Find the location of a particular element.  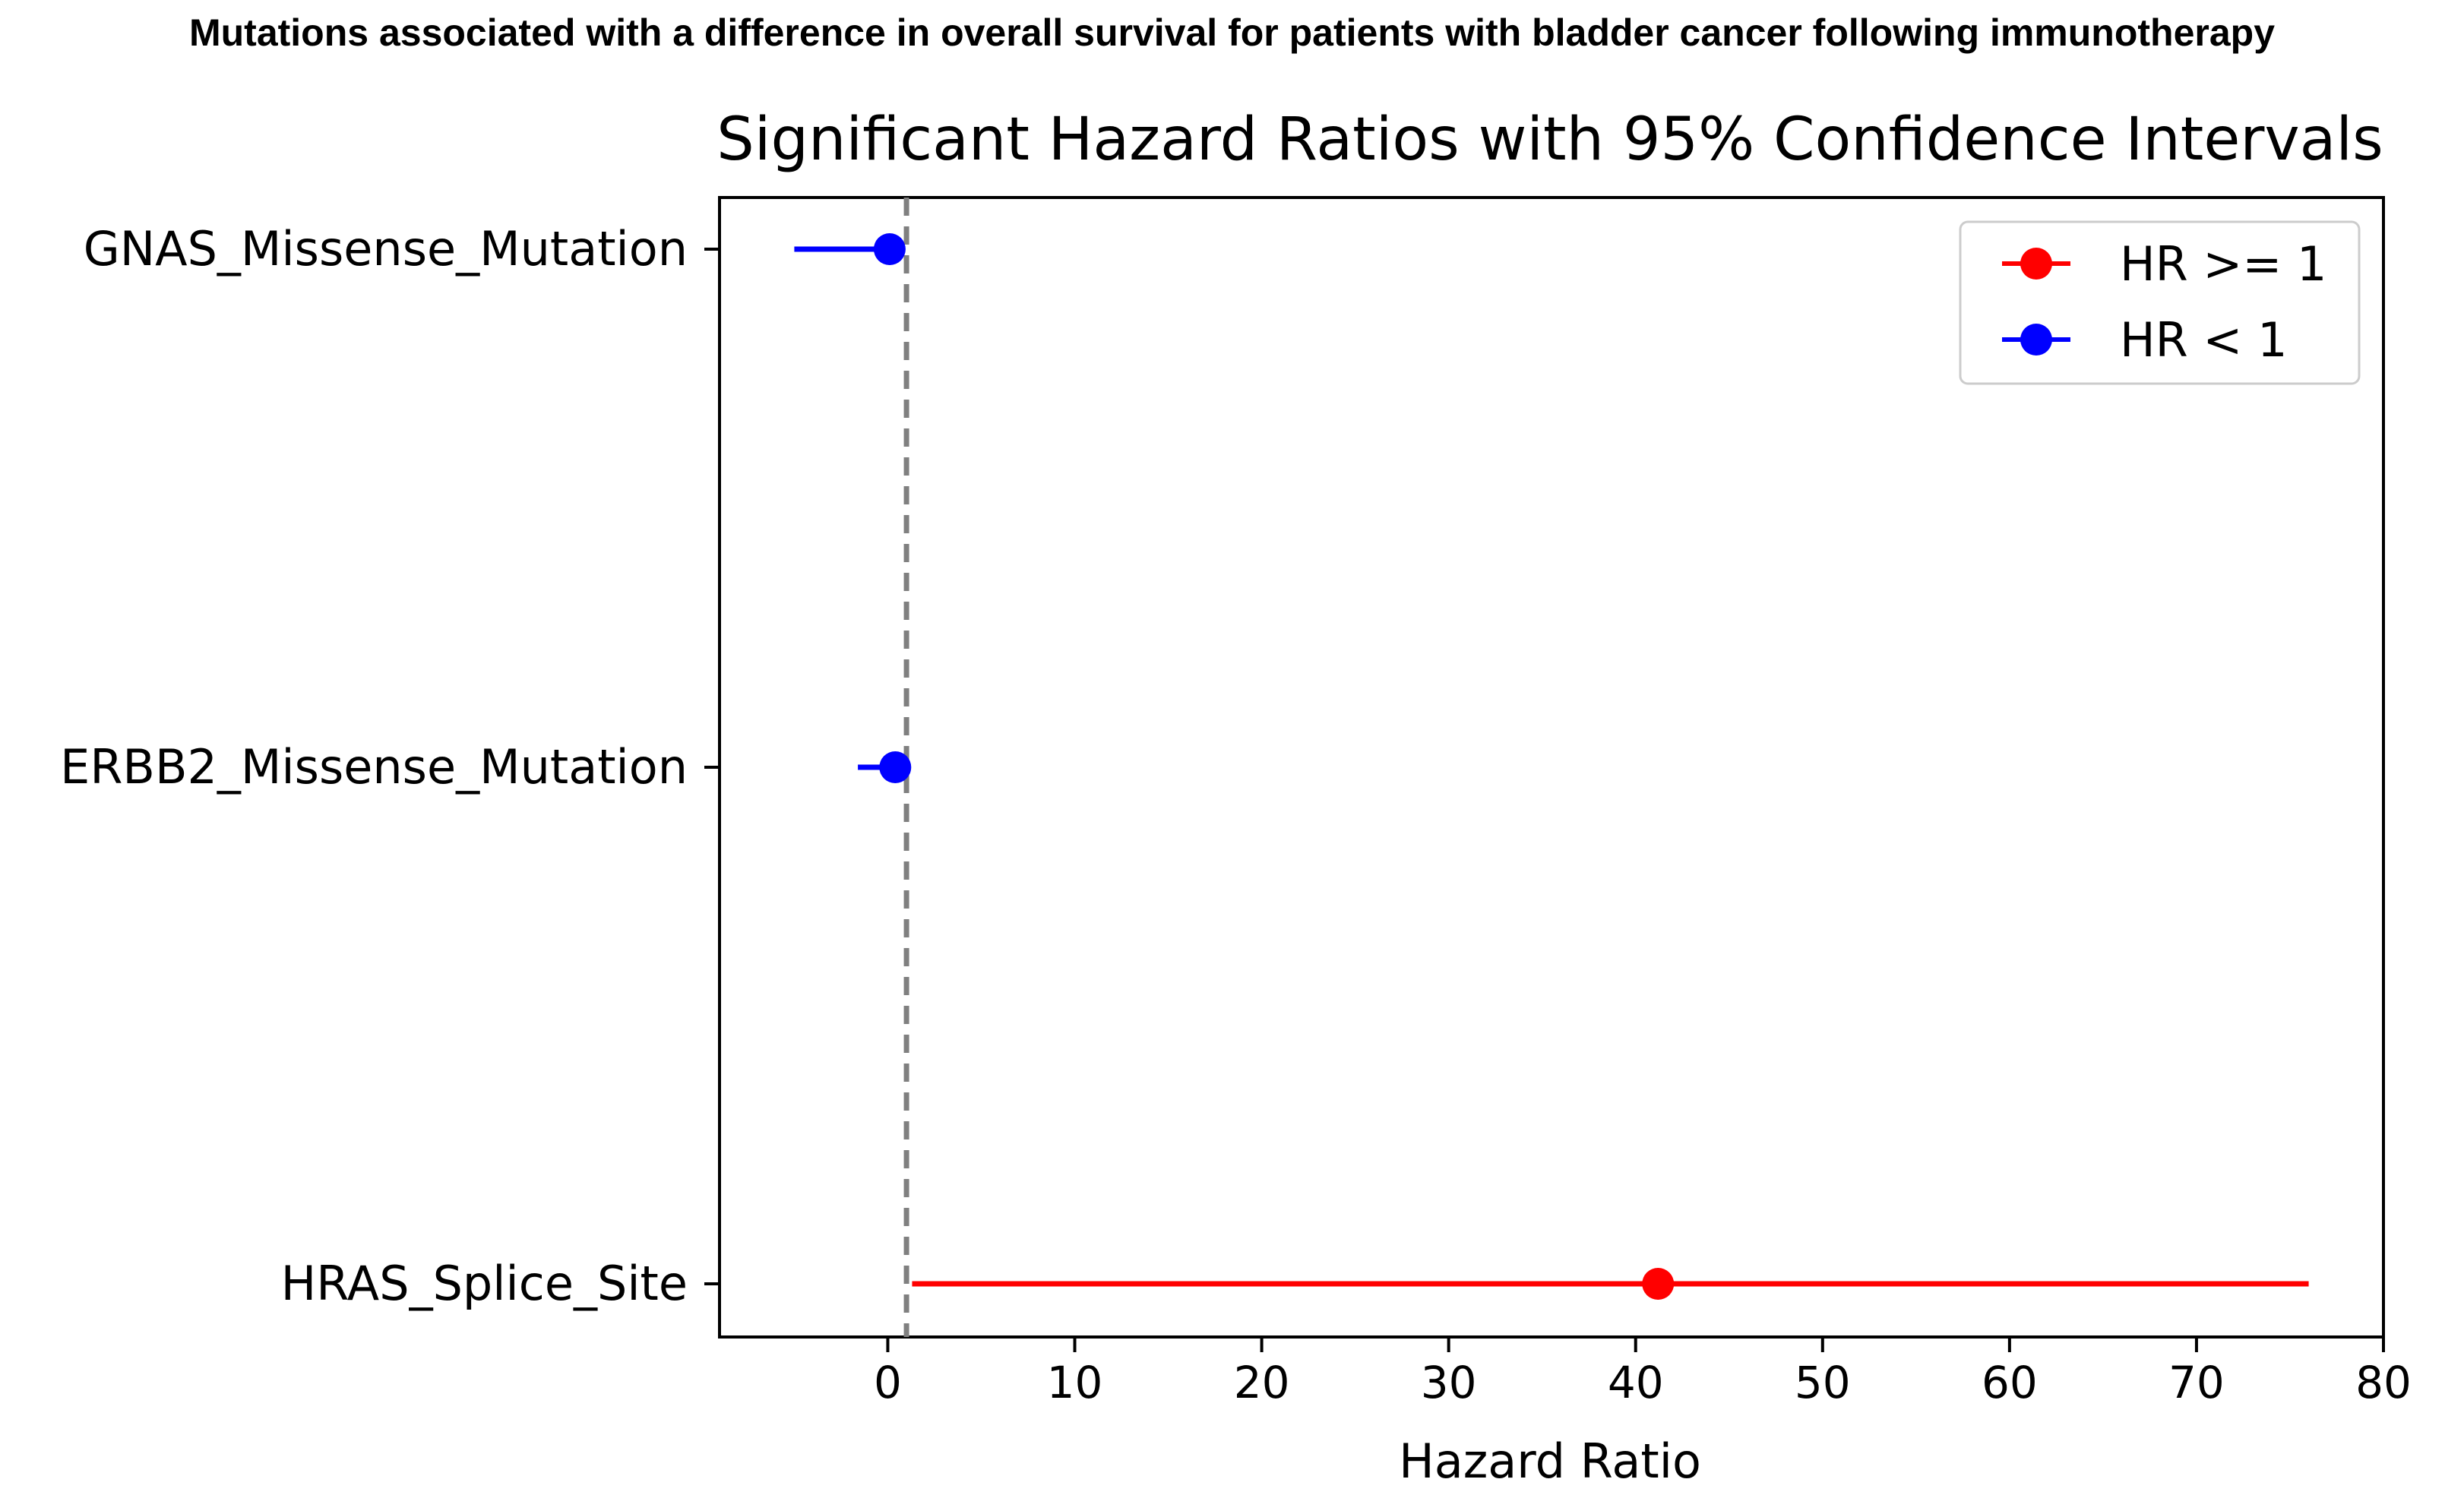

x-axis-label: Hazard Ratio is located at coordinates (1550, 1461).